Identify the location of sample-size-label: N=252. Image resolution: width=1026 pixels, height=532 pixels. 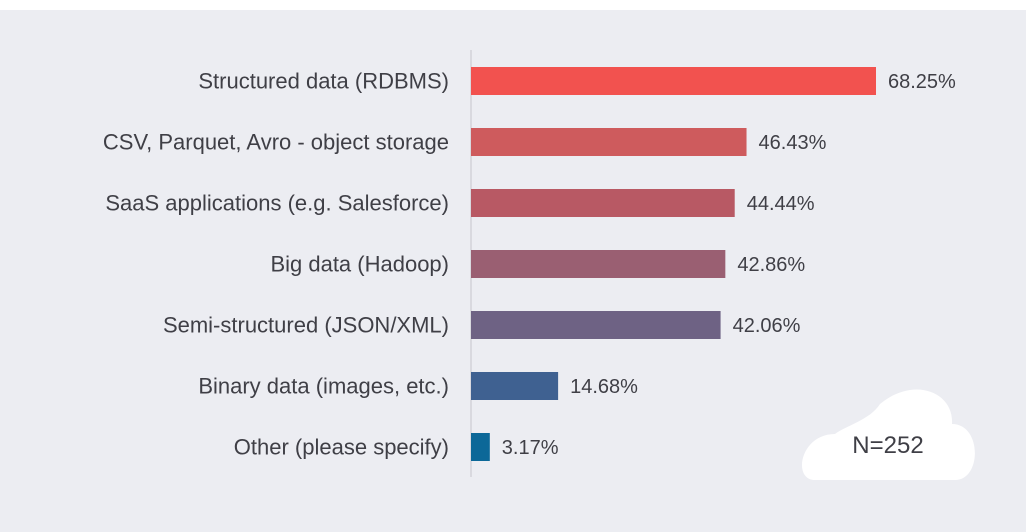
(887, 445).